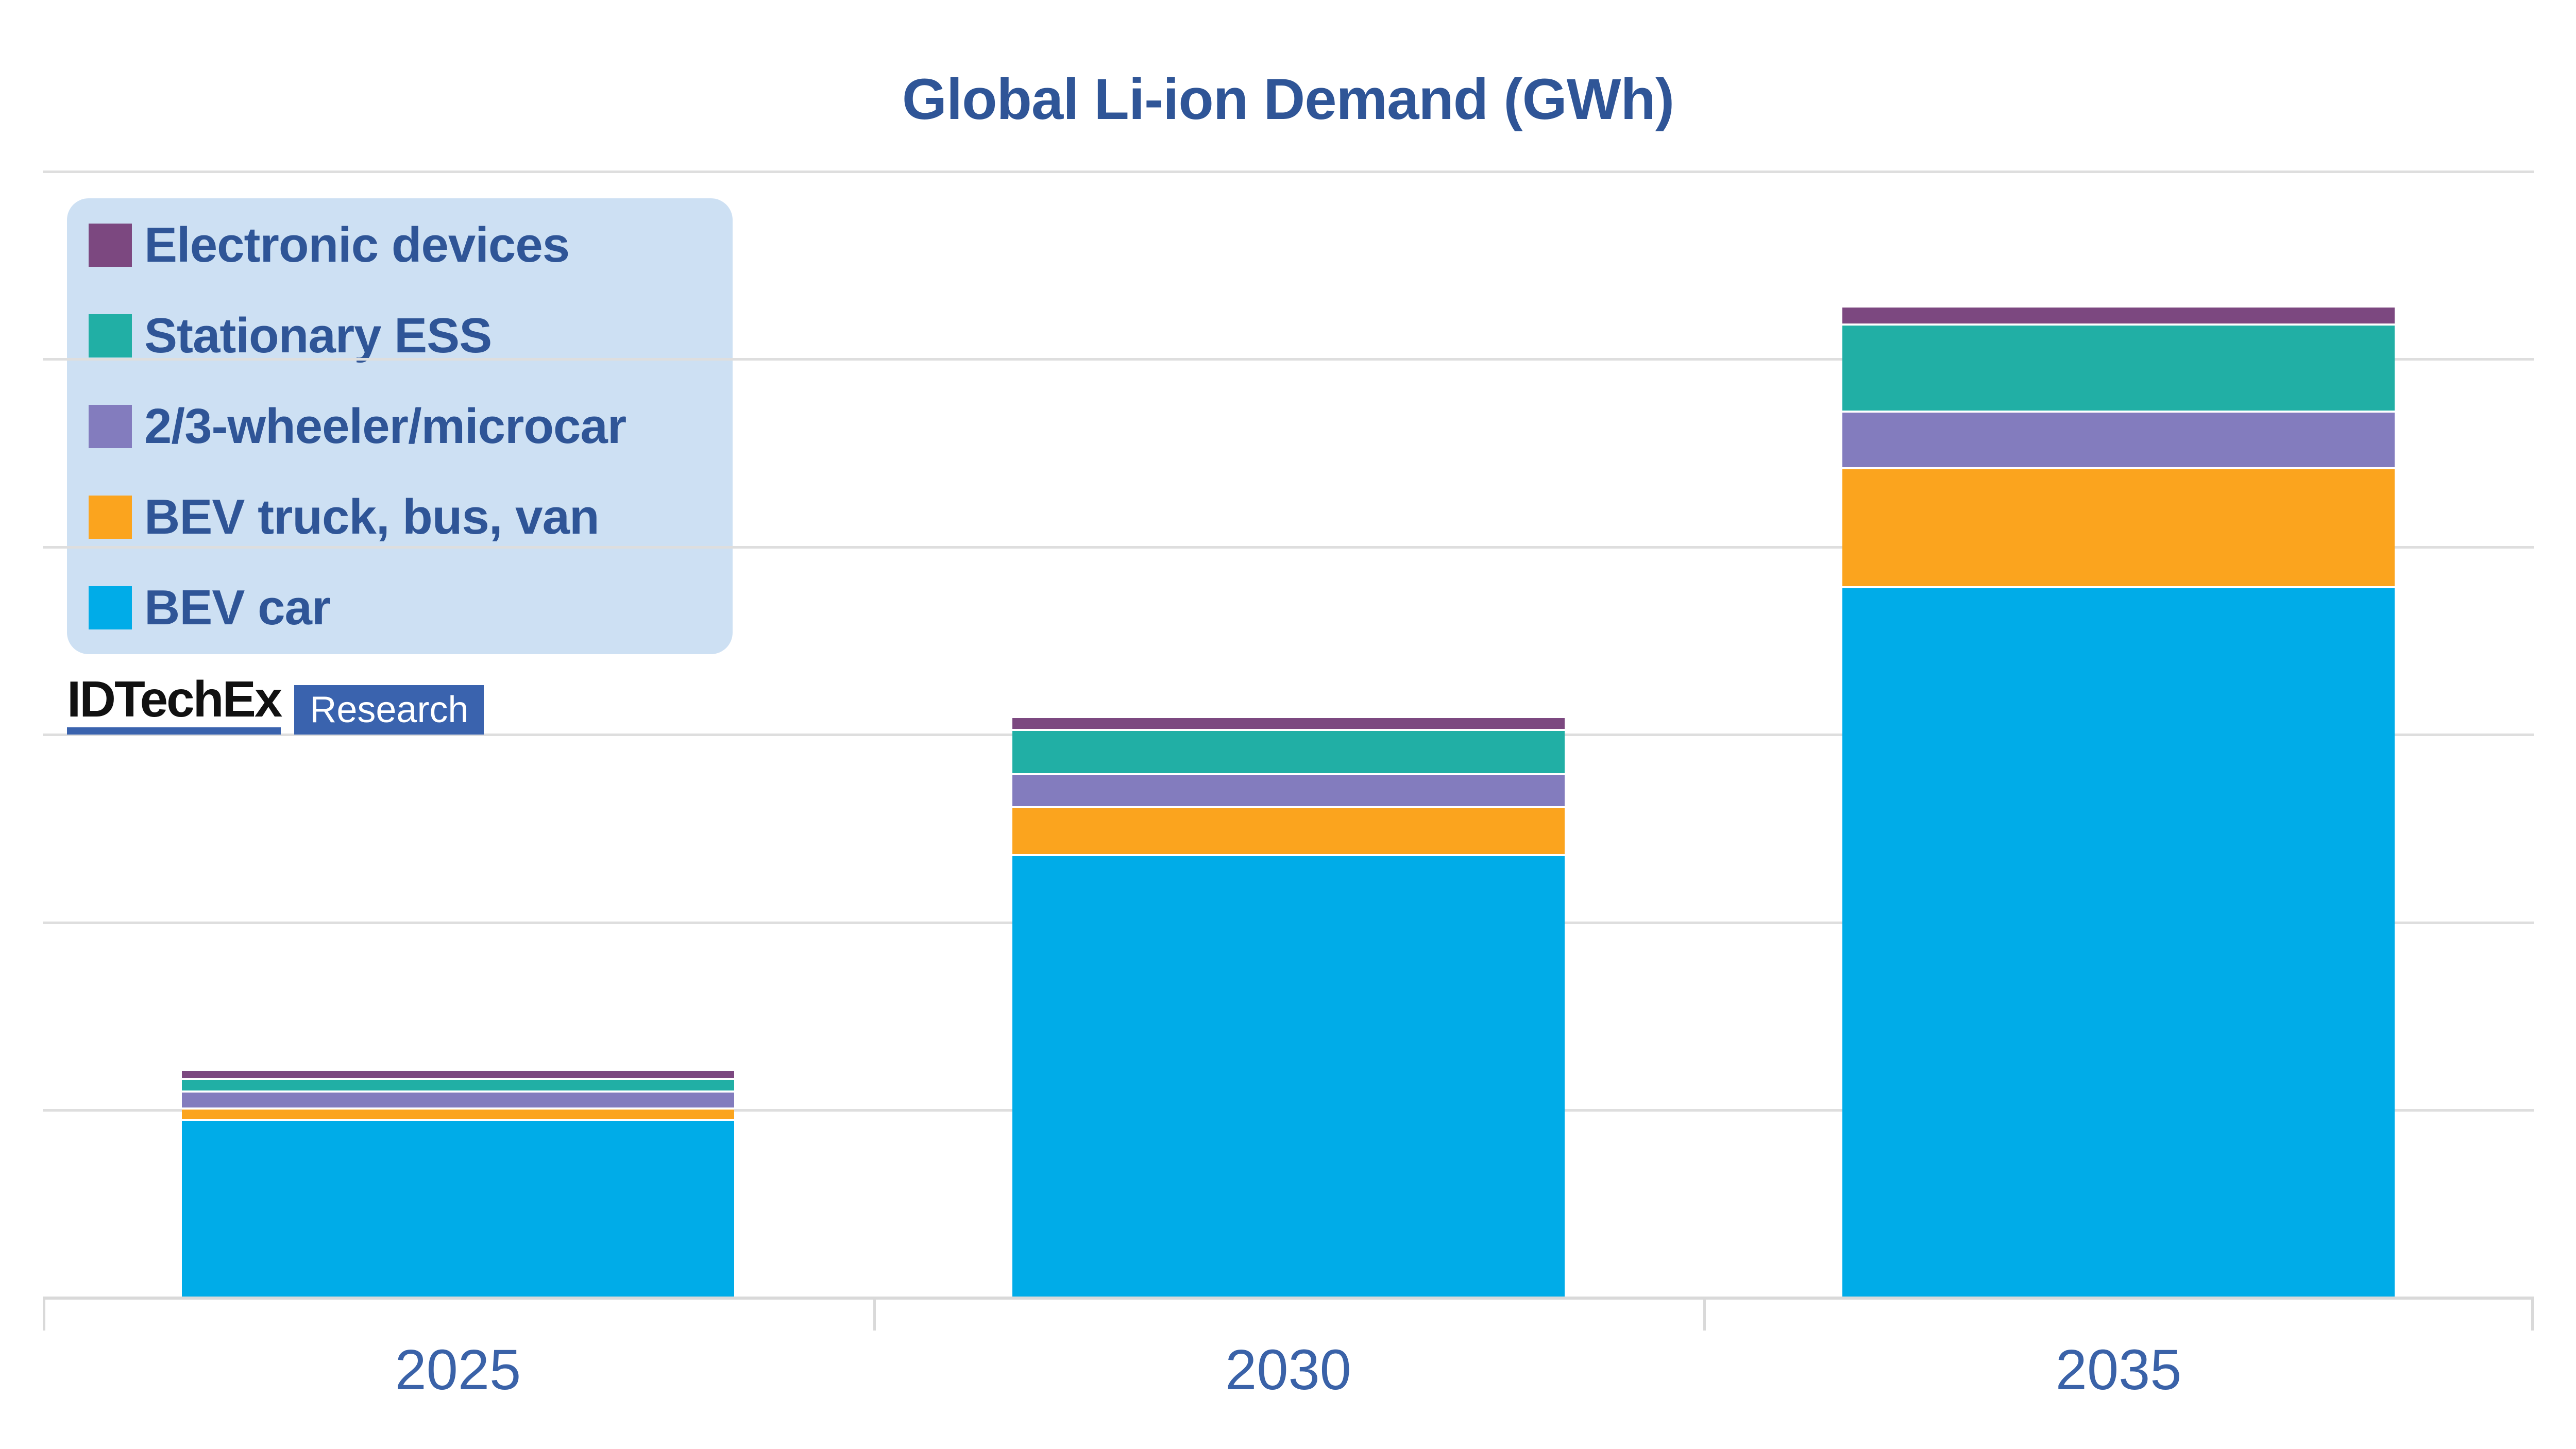  I want to click on legend-item-electronic-devices: Electronic devices, so click(400, 246).